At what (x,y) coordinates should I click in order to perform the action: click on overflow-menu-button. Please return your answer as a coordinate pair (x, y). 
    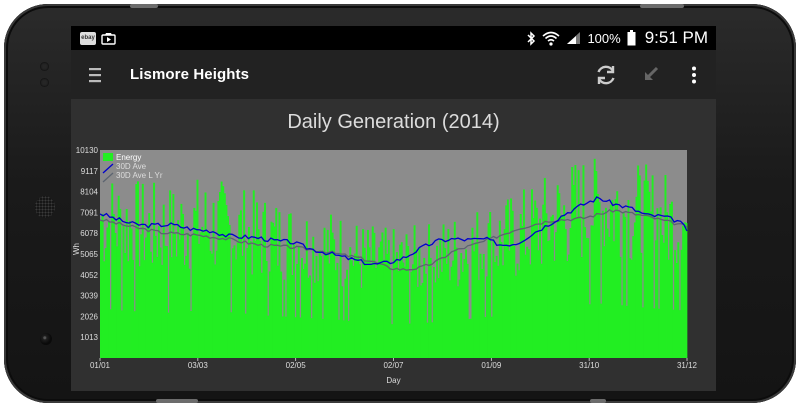
    Looking at the image, I should click on (694, 74).